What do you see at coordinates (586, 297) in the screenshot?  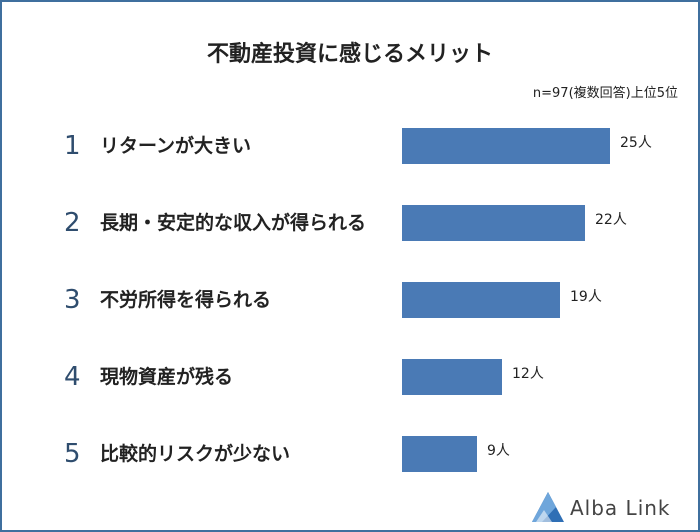 I see `value-label: 19人` at bounding box center [586, 297].